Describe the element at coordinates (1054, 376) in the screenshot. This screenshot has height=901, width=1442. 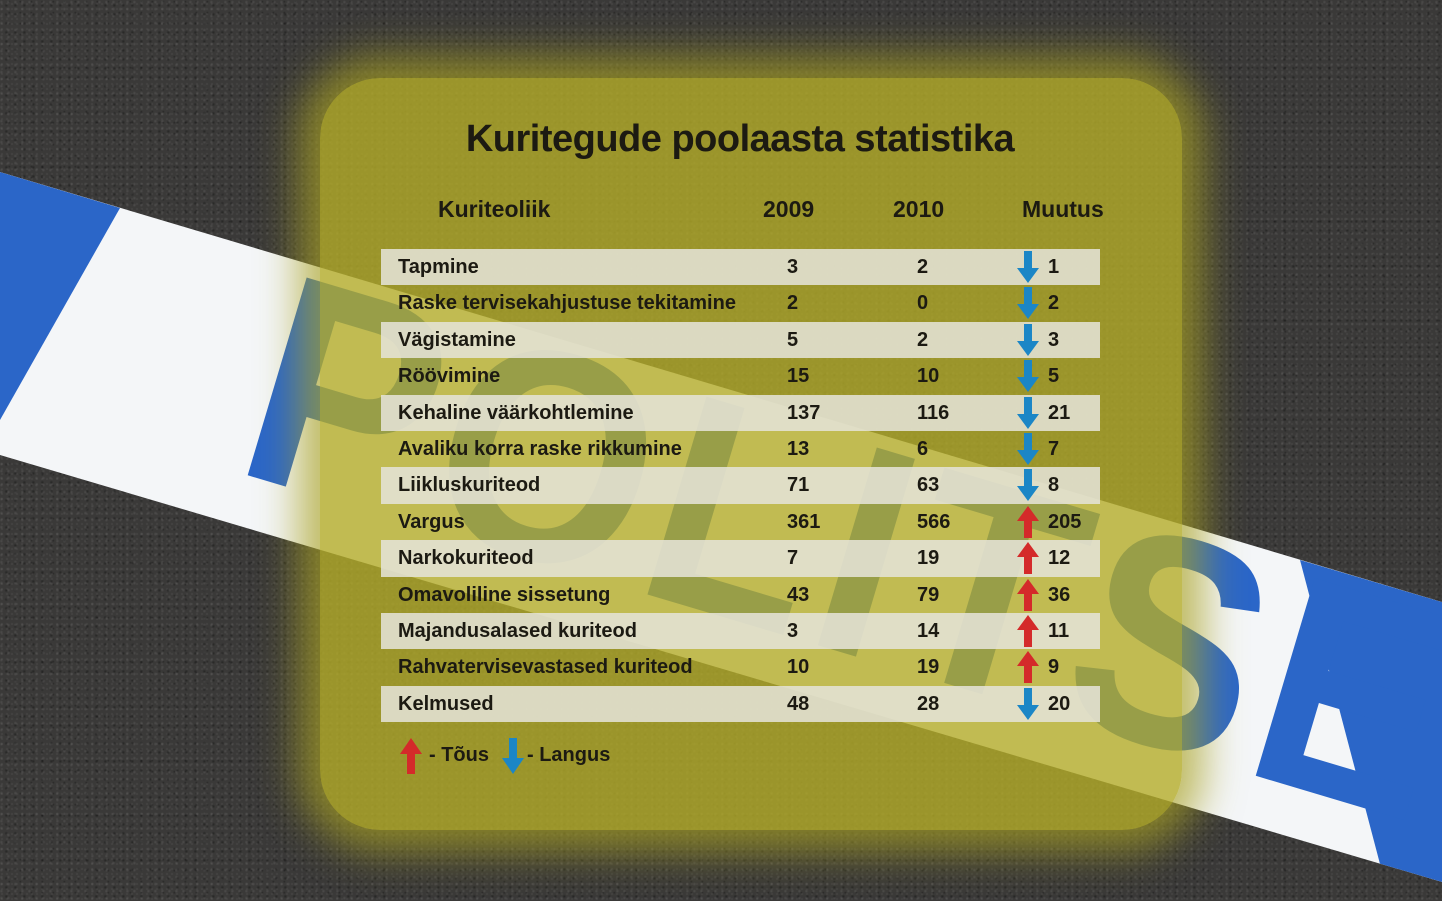
I see `change-cell: 5` at that location.